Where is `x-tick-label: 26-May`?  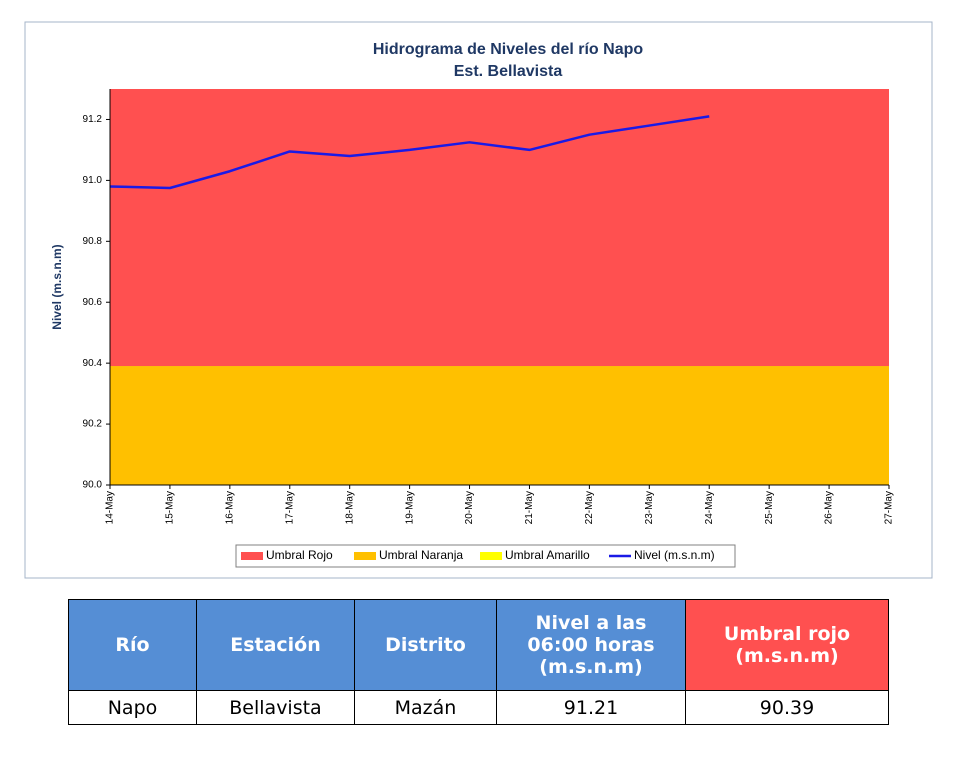
x-tick-label: 26-May is located at coordinates (829, 507).